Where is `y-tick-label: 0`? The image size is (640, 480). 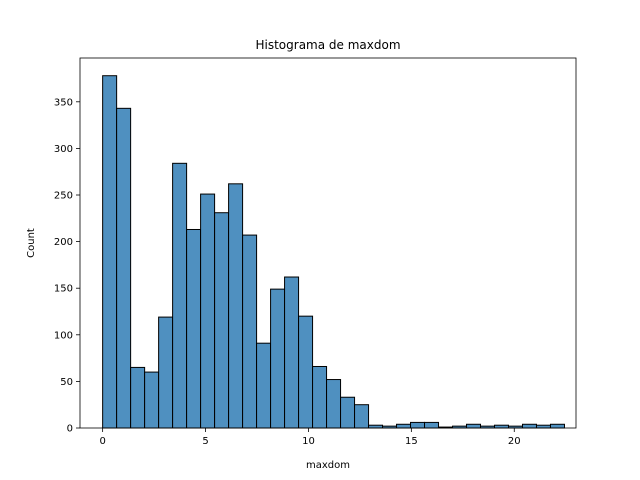 y-tick-label: 0 is located at coordinates (70, 429).